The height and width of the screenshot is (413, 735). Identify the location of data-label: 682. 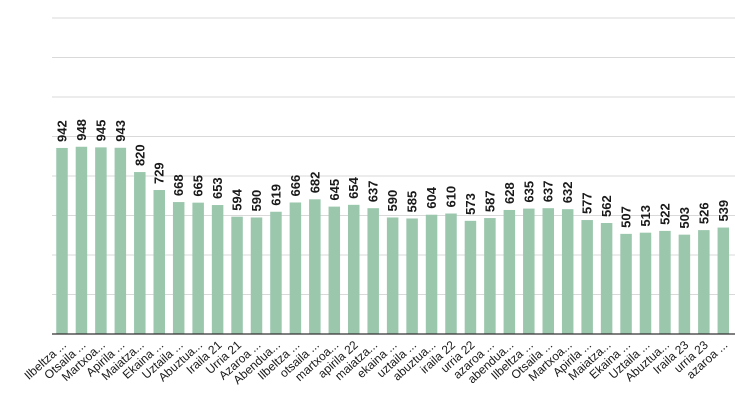
(314, 183).